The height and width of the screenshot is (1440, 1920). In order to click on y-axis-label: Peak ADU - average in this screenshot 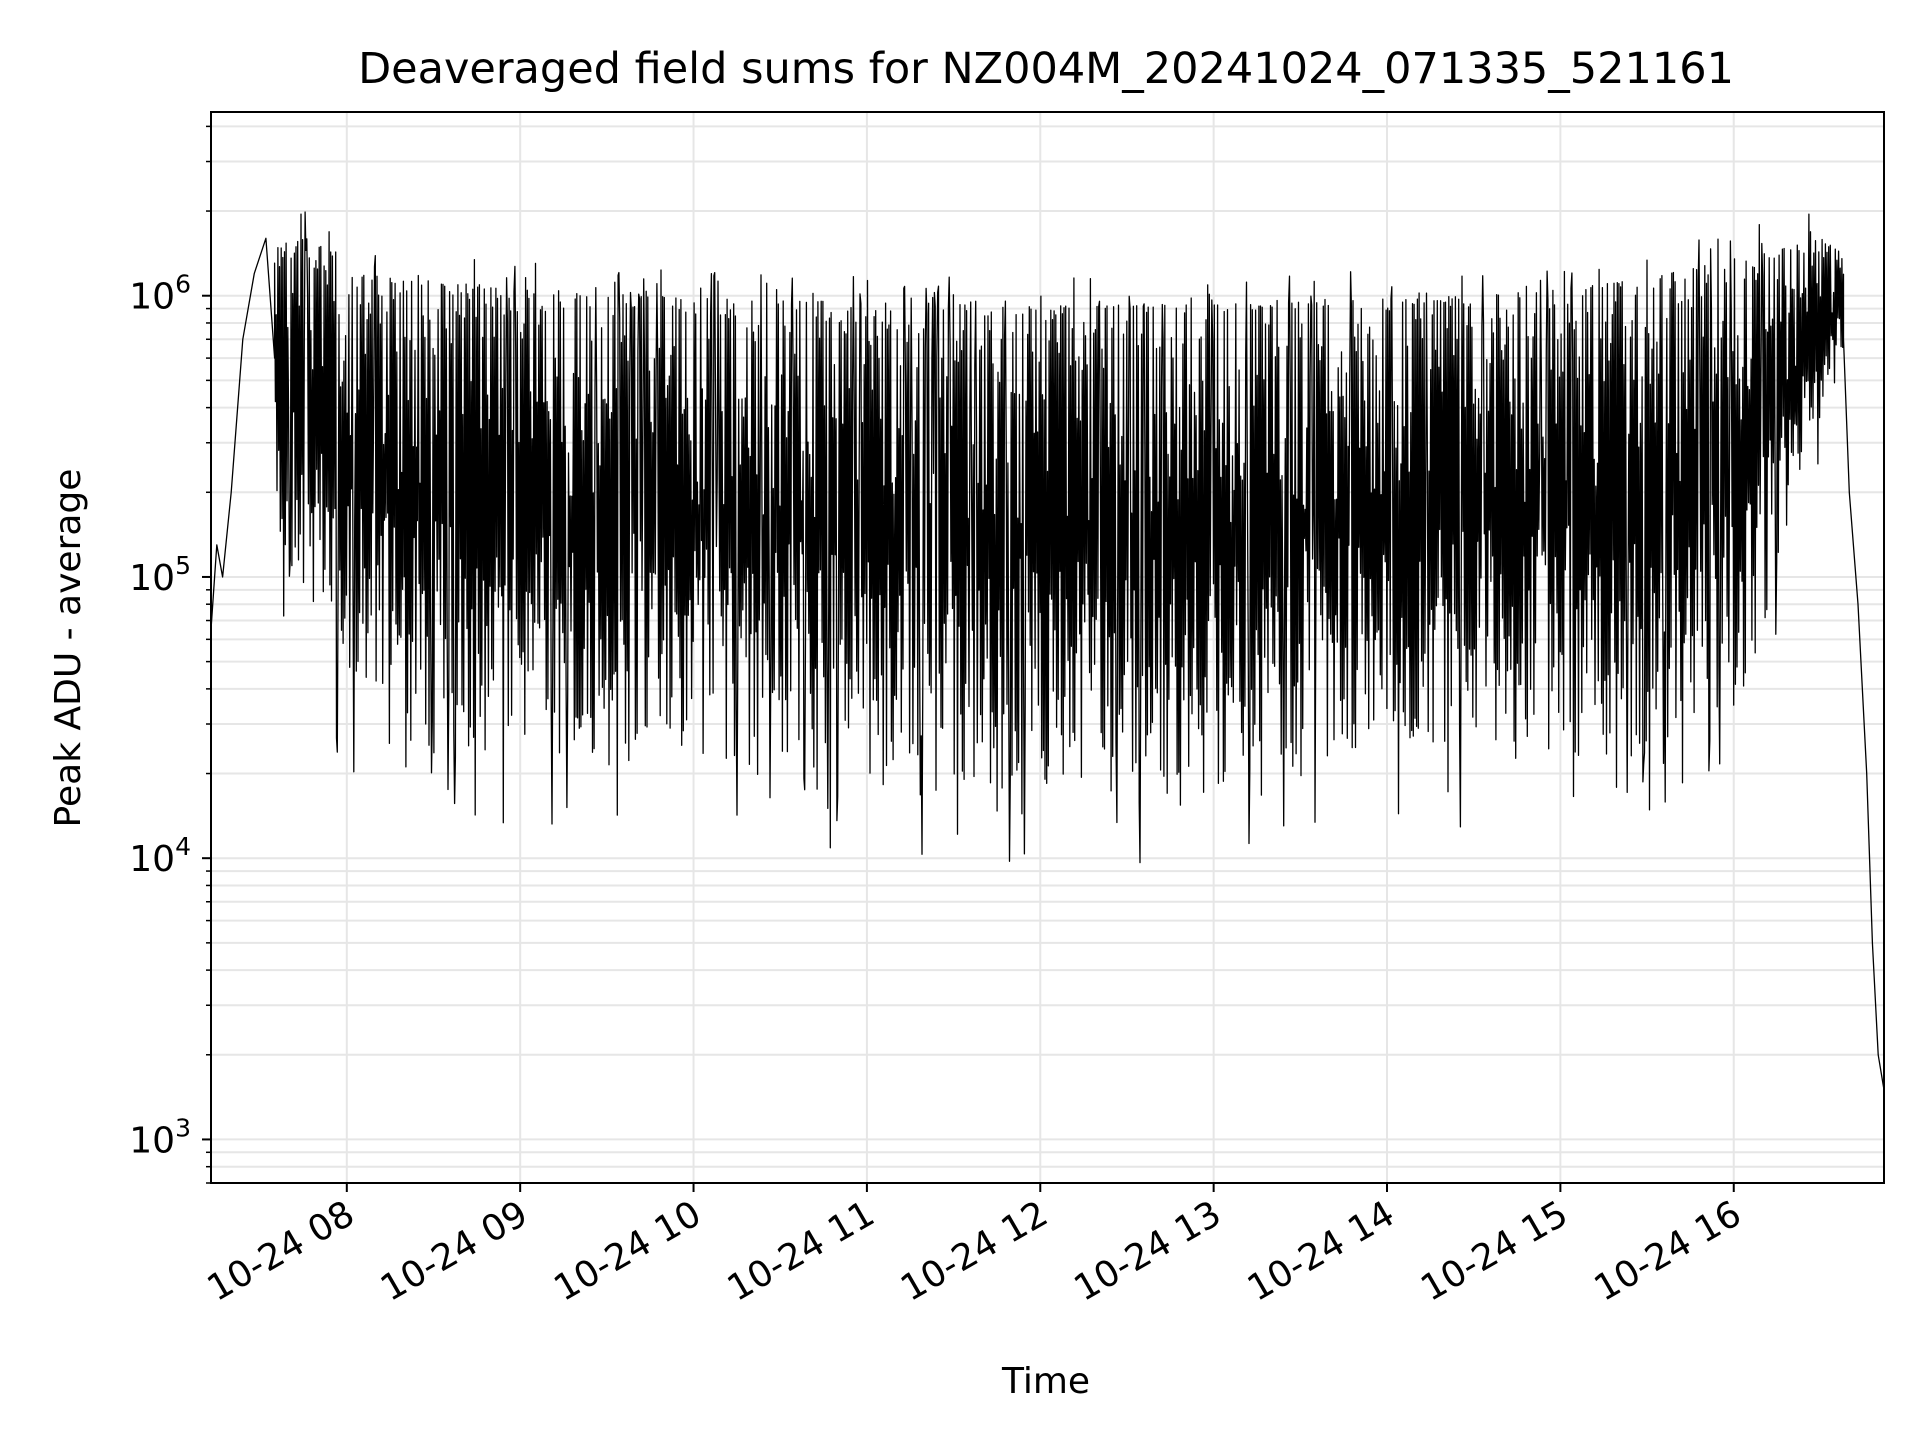, I will do `click(68, 648)`.